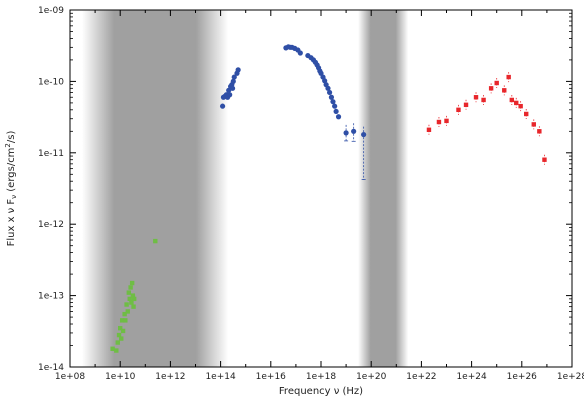  Describe the element at coordinates (70, 377) in the screenshot. I see `x-tick-label: 1e+08` at that location.